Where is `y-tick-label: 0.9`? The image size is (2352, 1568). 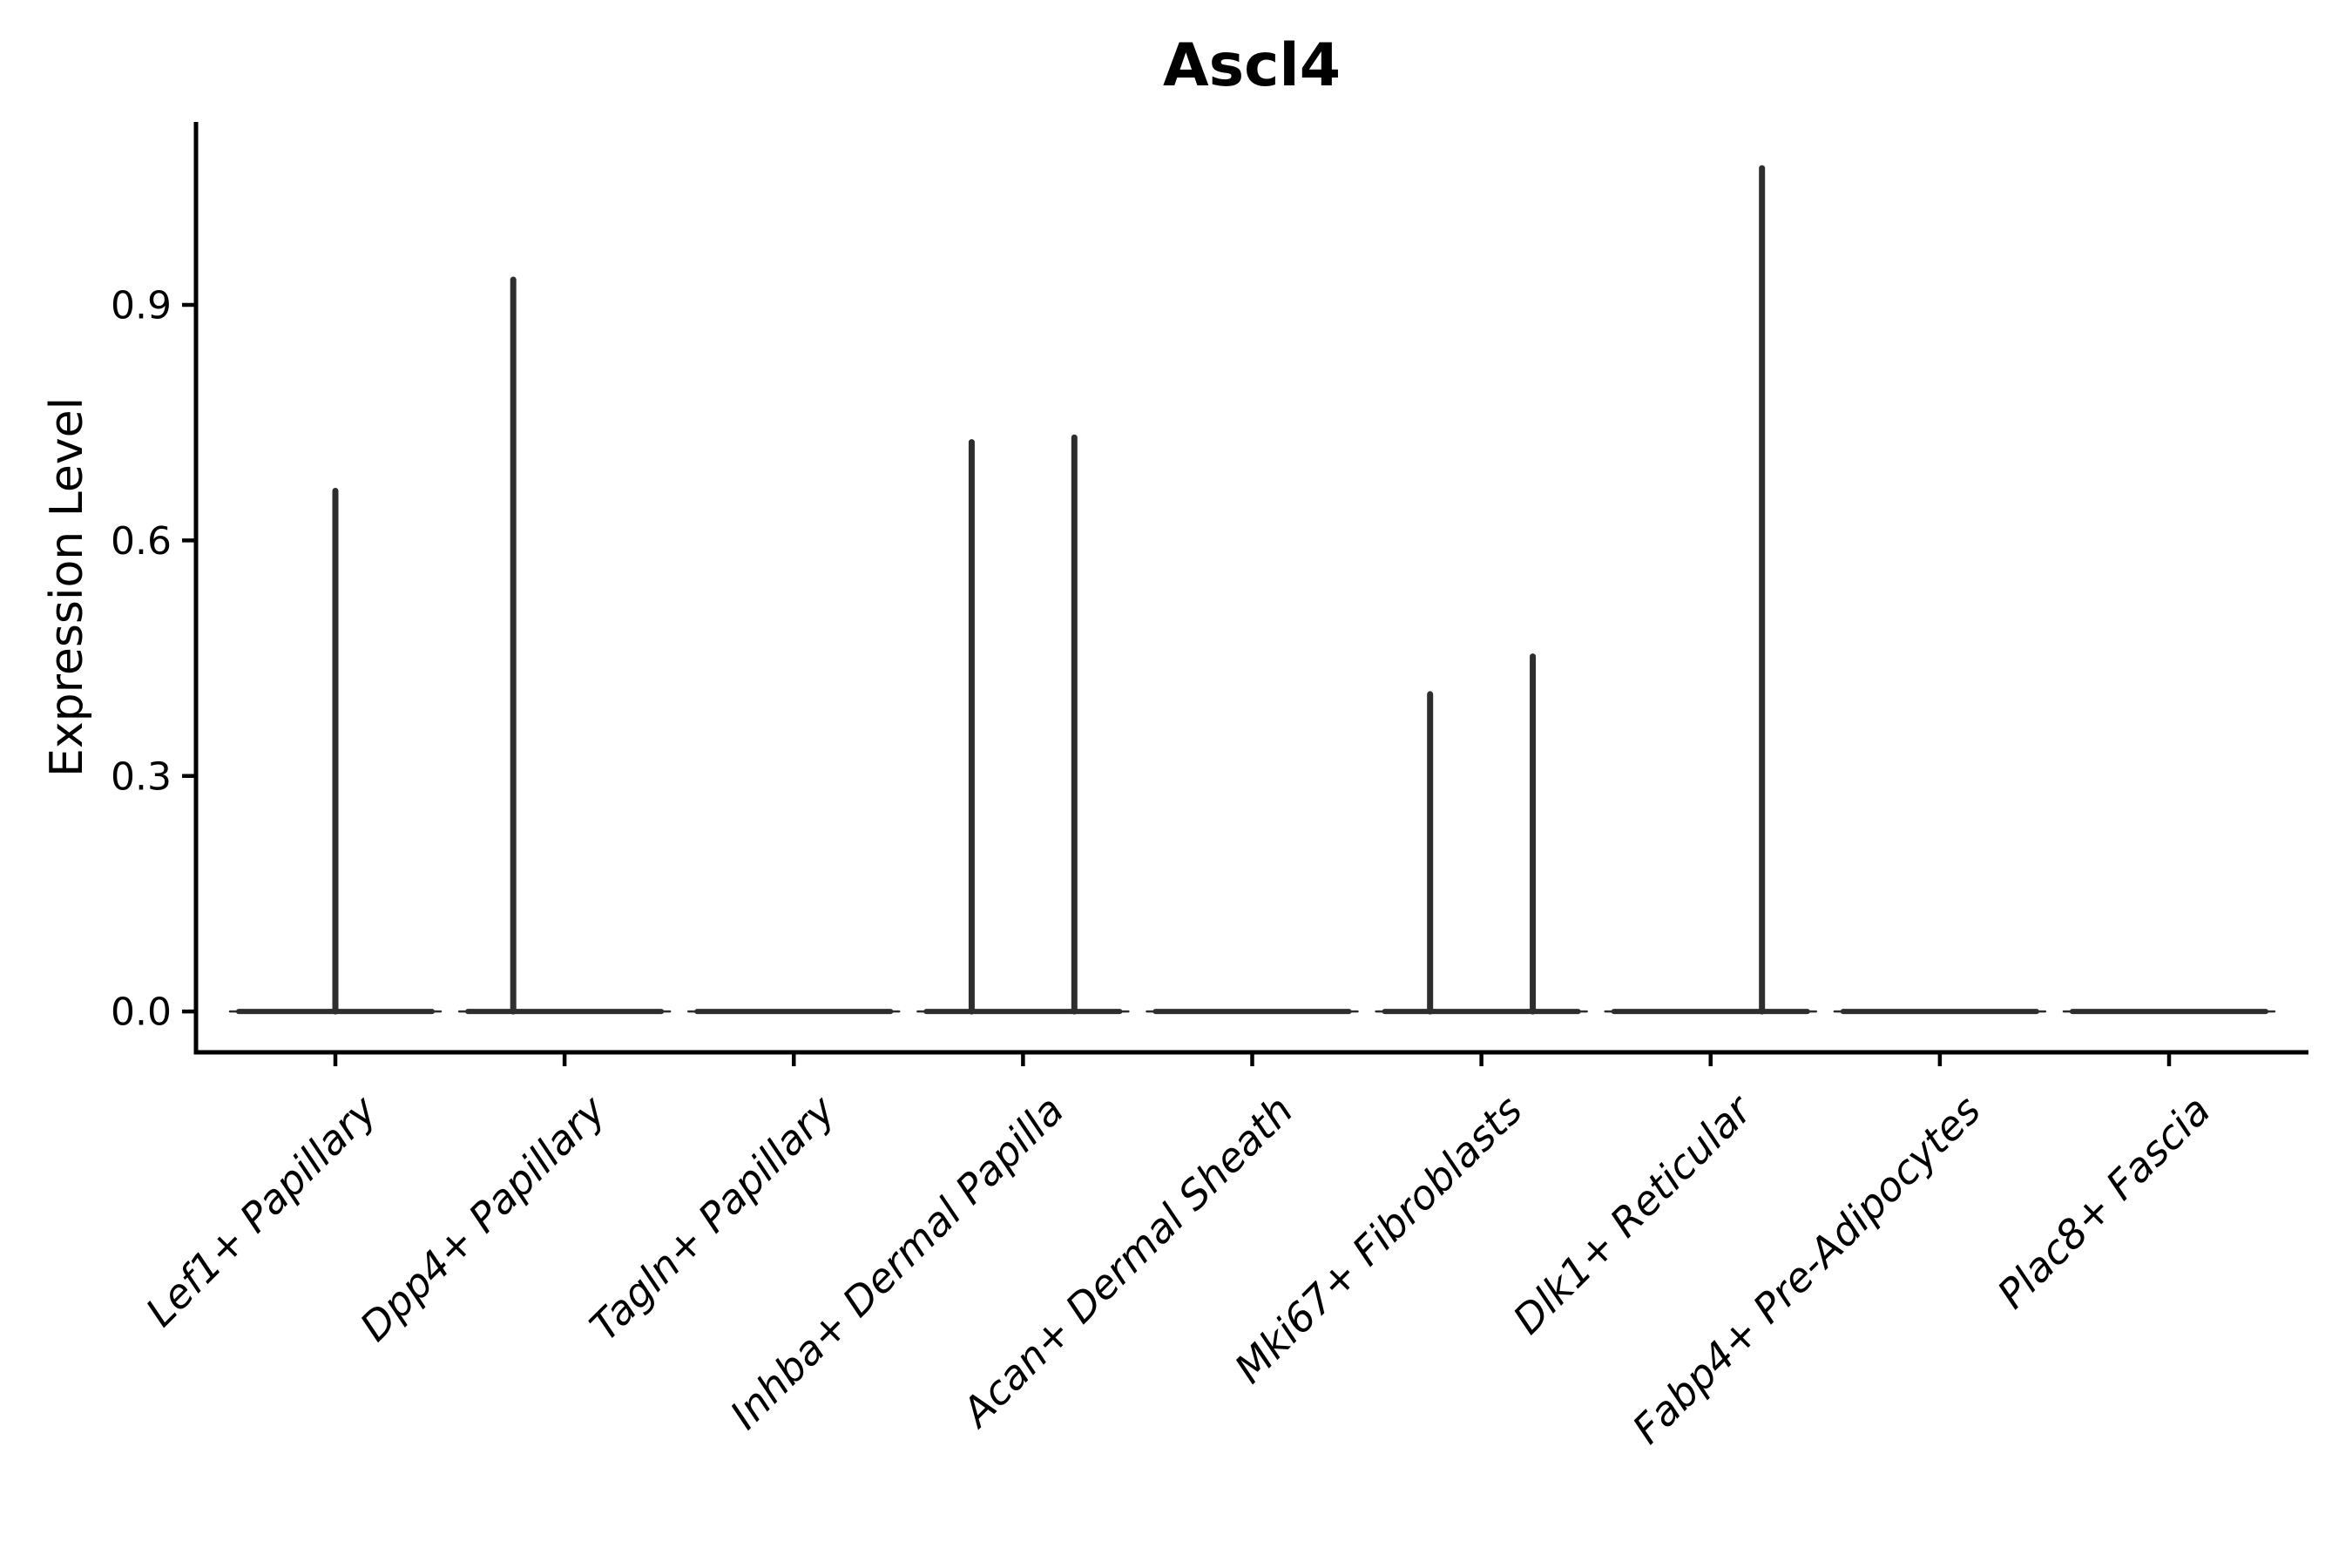
y-tick-label: 0.9 is located at coordinates (141, 305).